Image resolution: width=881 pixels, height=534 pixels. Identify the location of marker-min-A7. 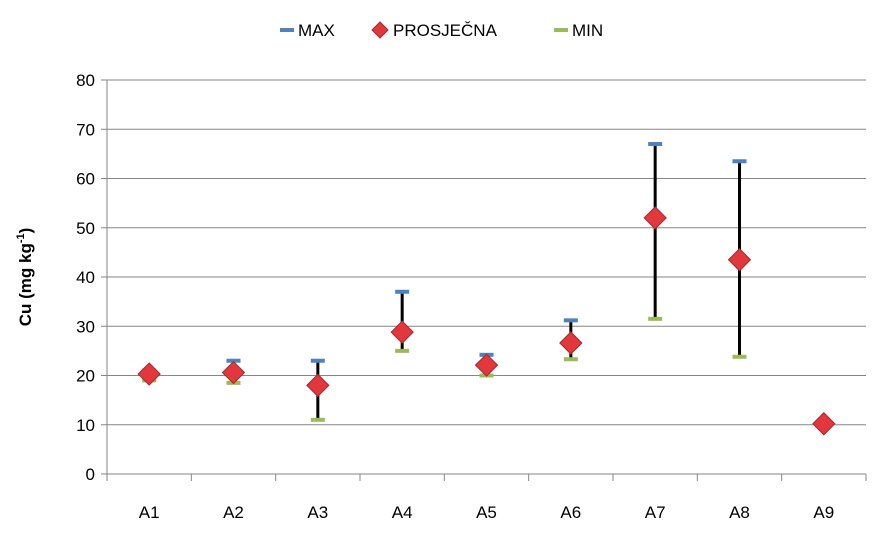
(655, 318).